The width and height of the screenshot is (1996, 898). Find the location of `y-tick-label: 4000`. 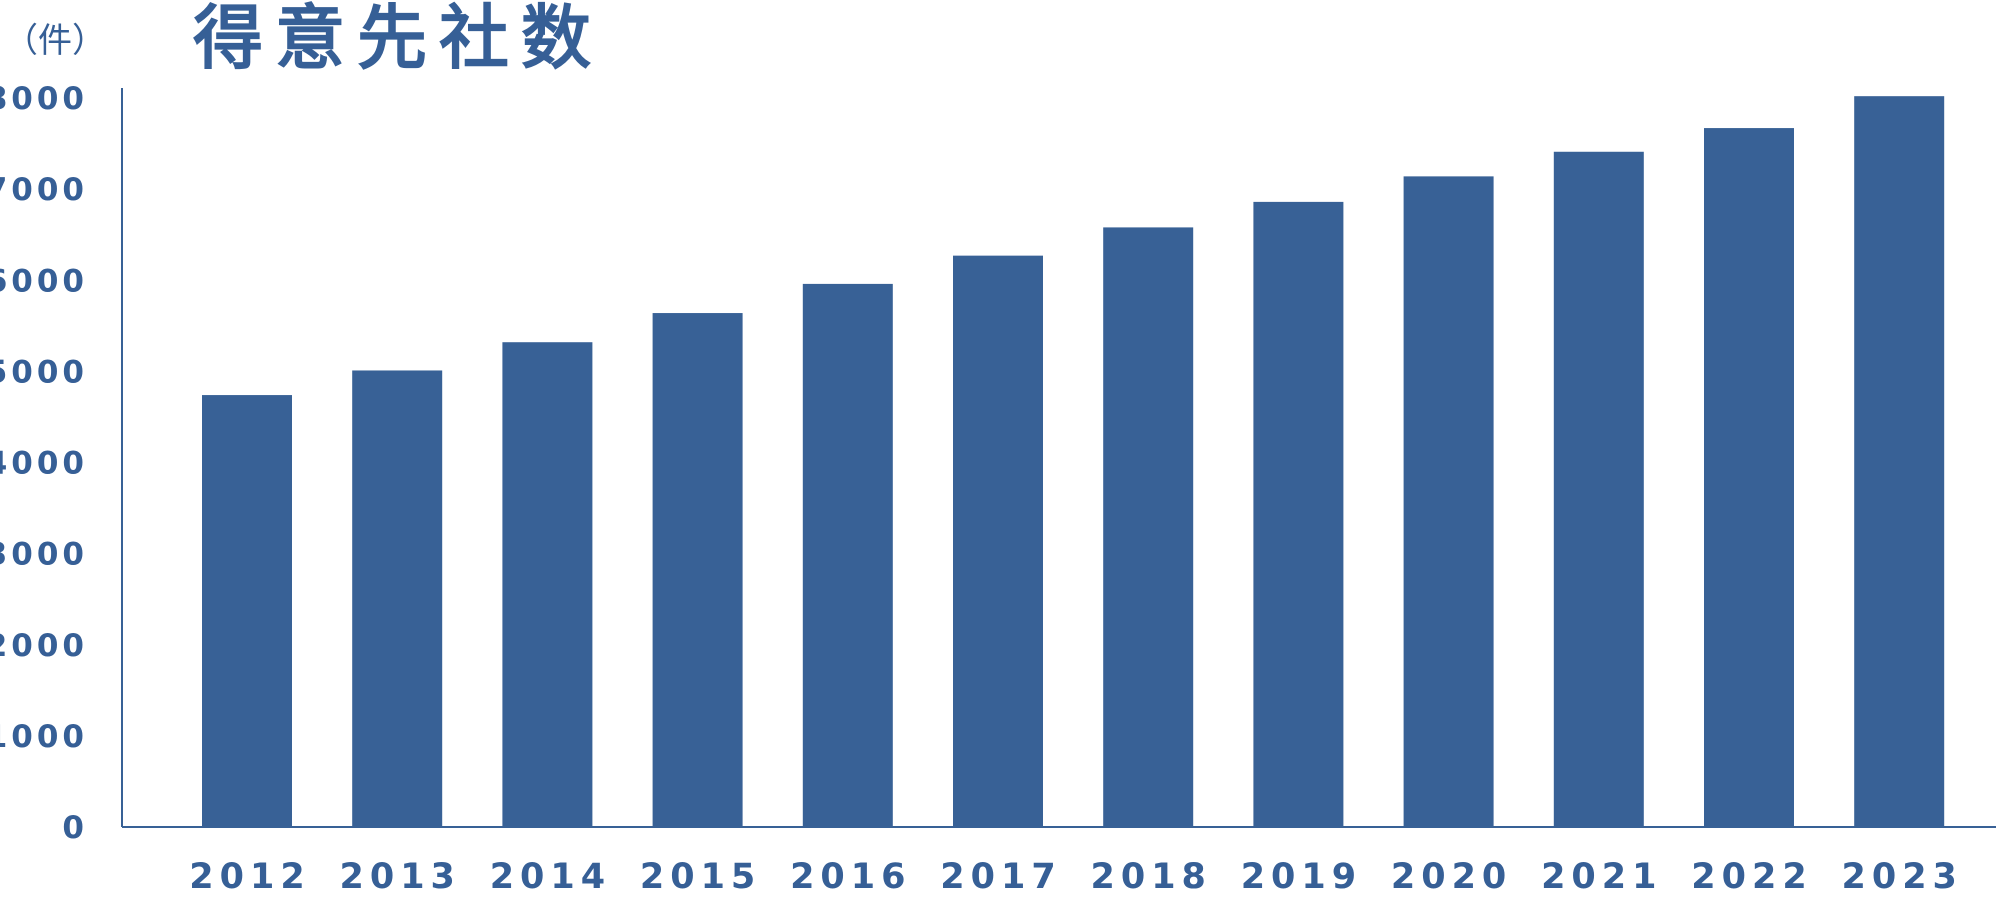

y-tick-label: 4000 is located at coordinates (44, 464).